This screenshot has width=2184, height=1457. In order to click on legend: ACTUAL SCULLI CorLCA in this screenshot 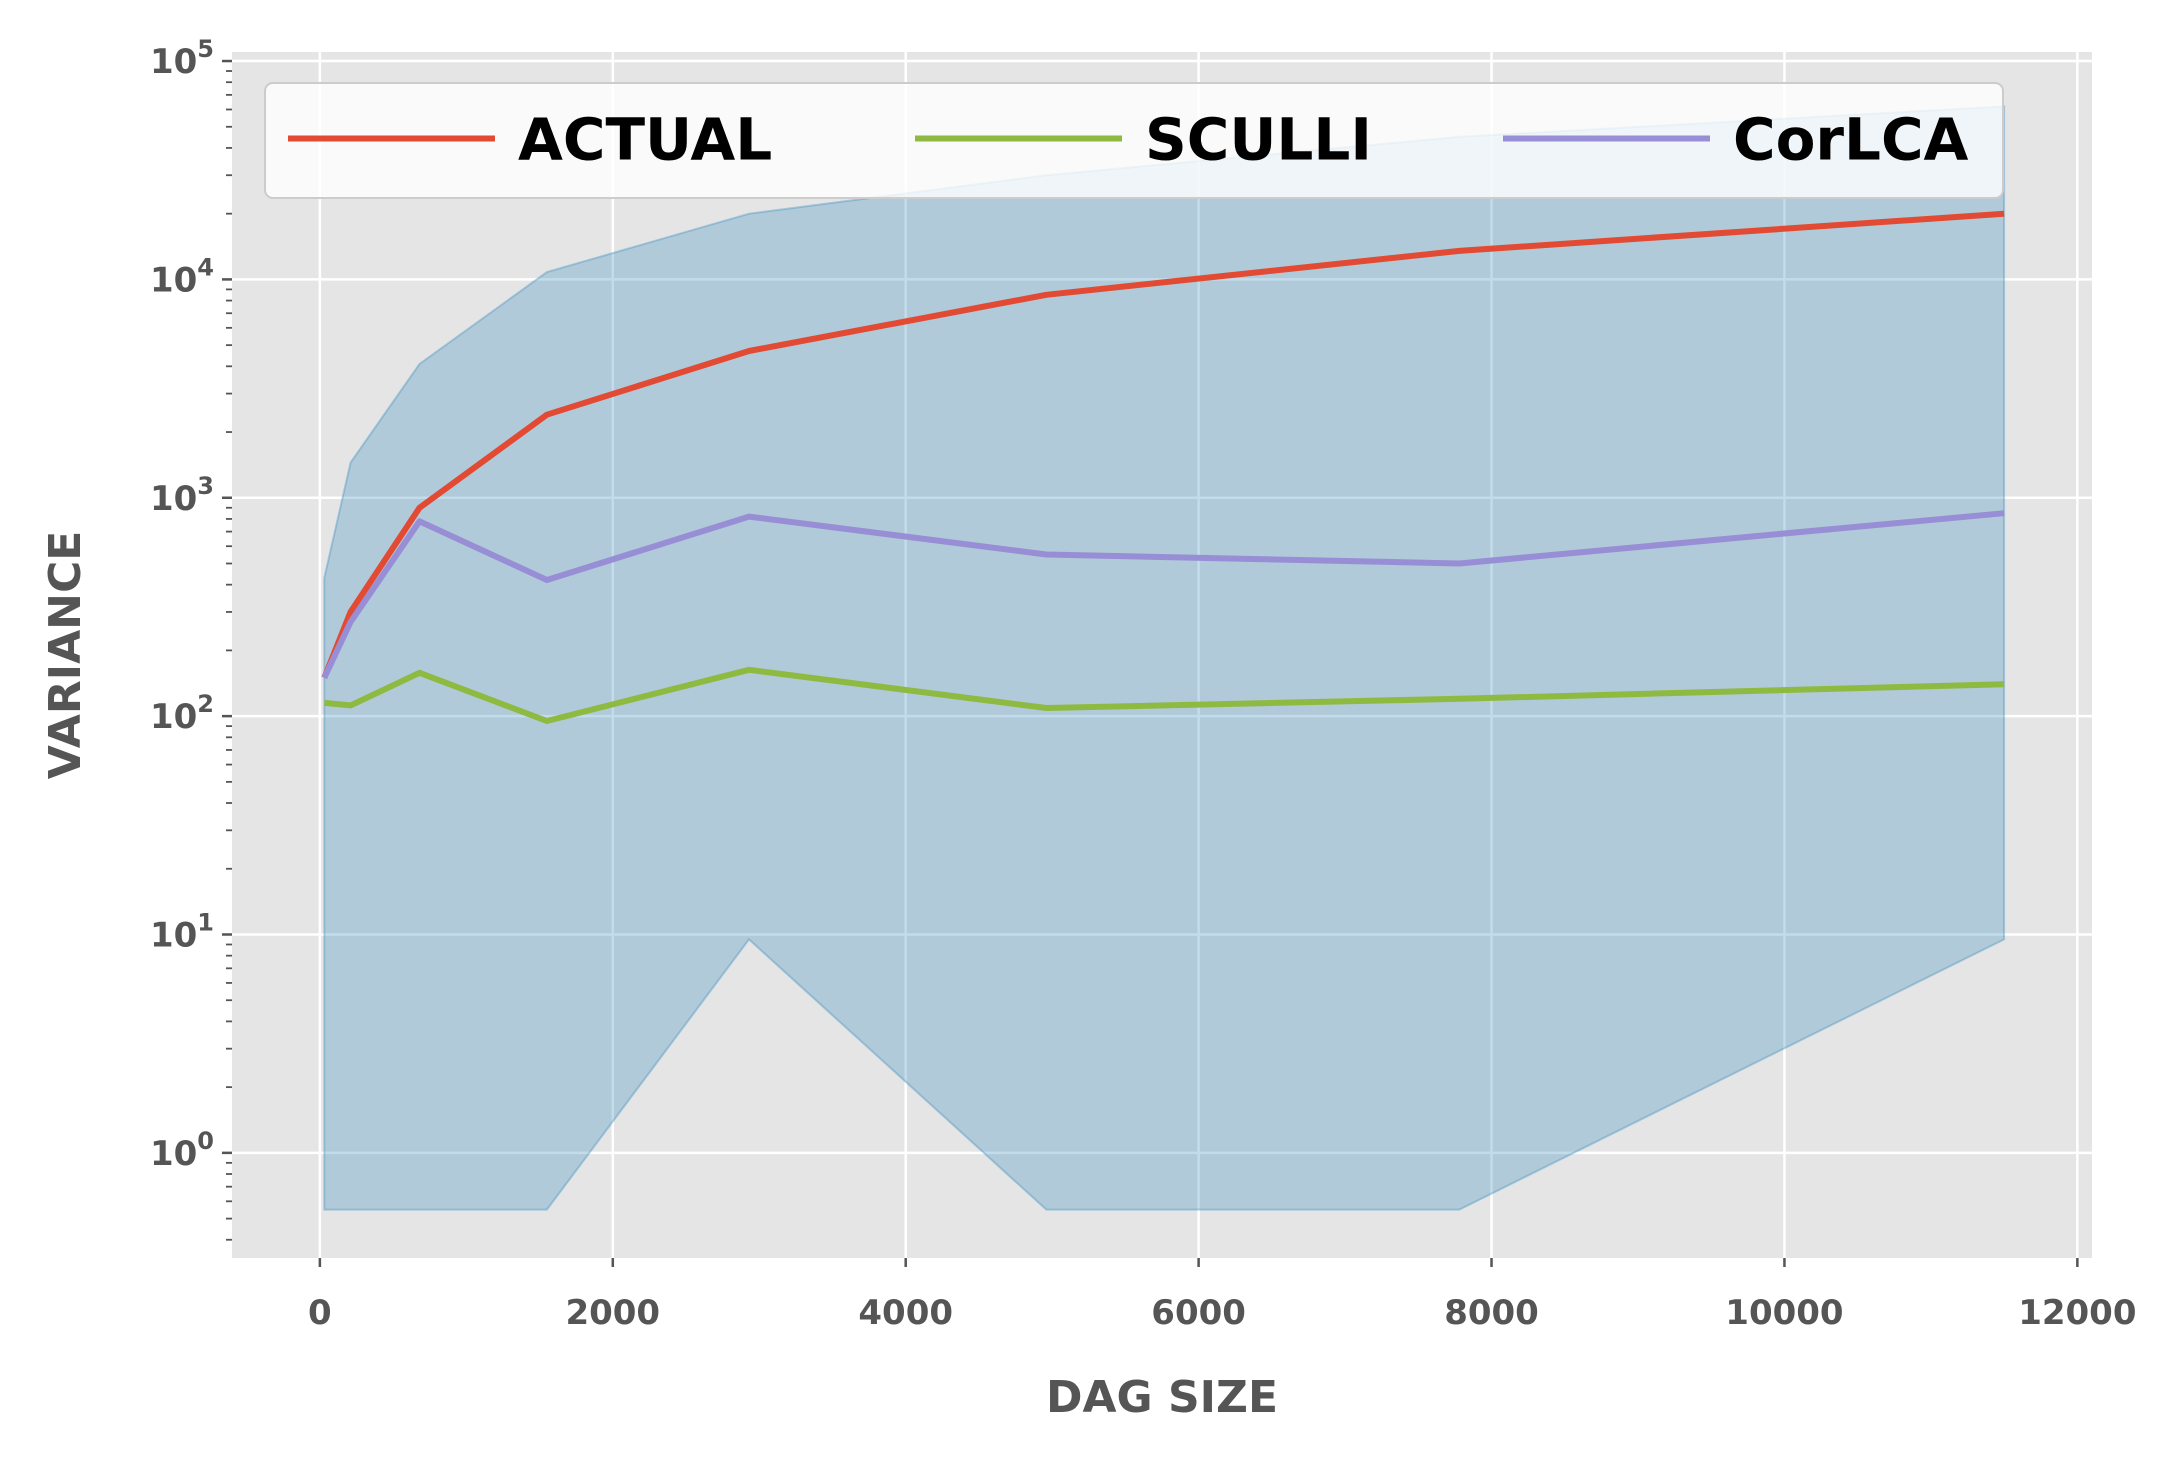, I will do `click(1134, 140)`.